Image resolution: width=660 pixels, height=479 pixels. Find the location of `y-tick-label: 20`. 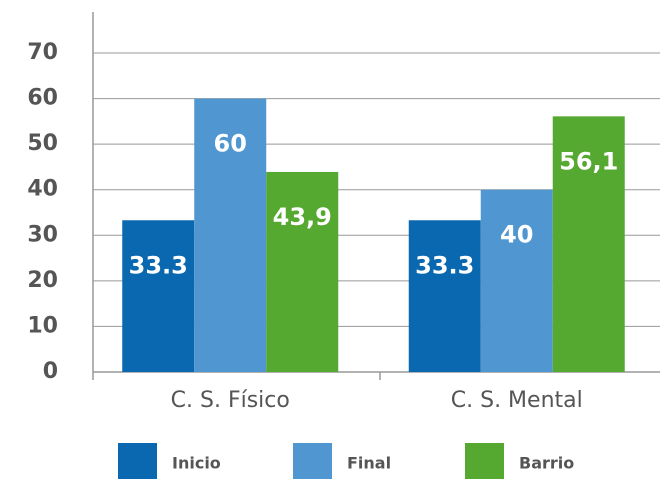

y-tick-label: 20 is located at coordinates (42, 280).